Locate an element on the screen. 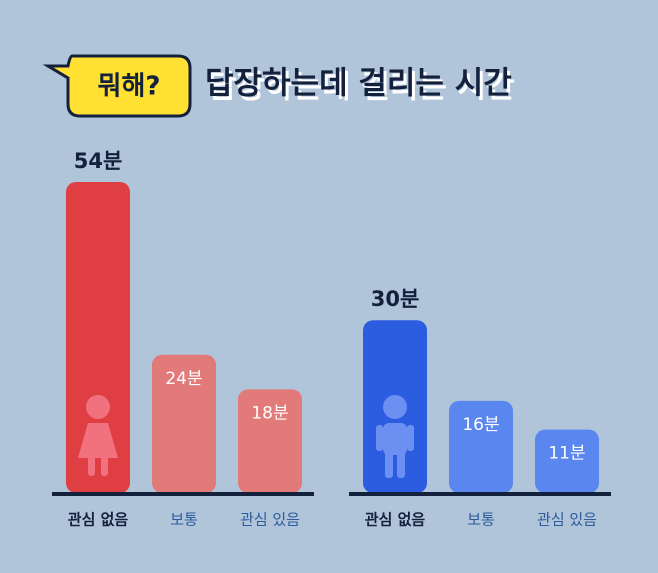 Image resolution: width=658 pixels, height=573 pixels. woman-icon is located at coordinates (98, 435).